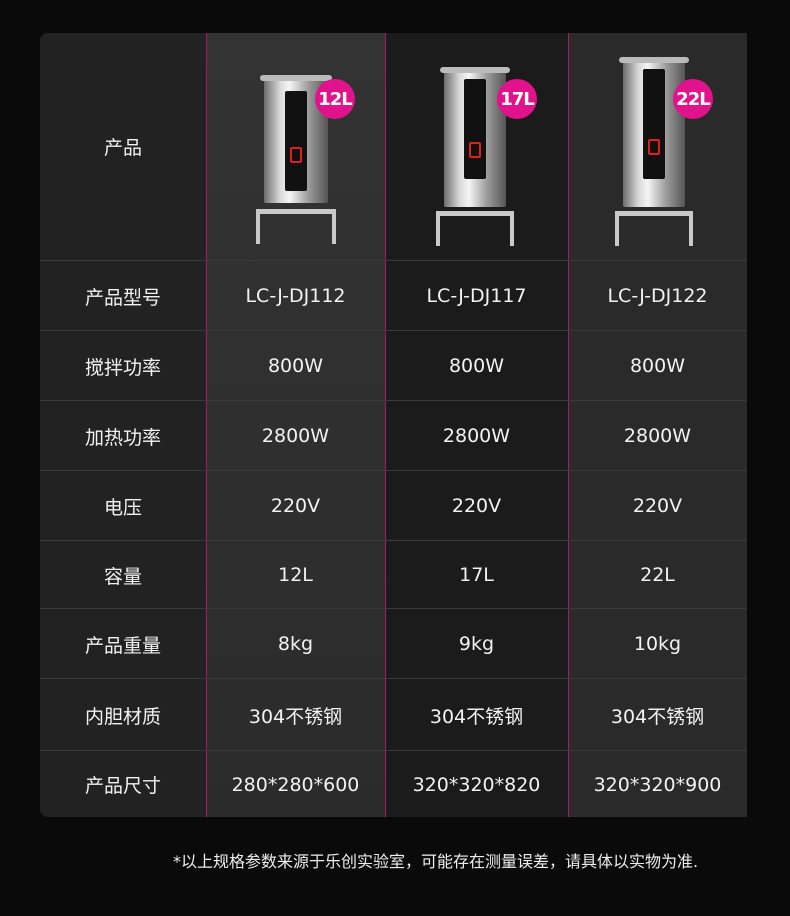  I want to click on capacity-badge: 17L, so click(517, 99).